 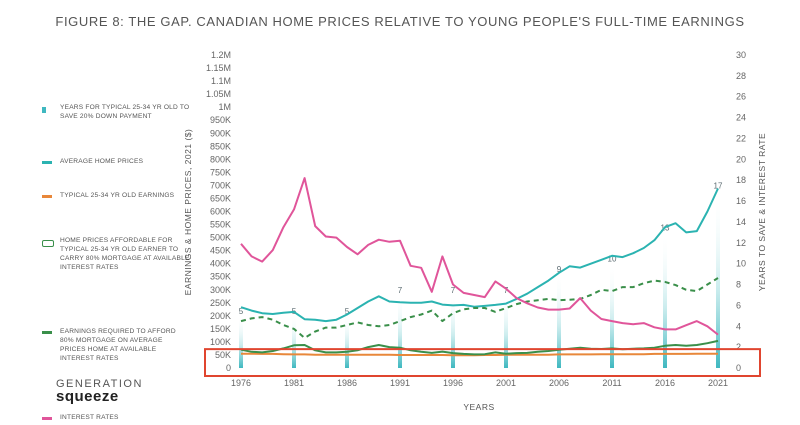 I want to click on legend-item: INTEREST RATES, so click(x=115, y=418).